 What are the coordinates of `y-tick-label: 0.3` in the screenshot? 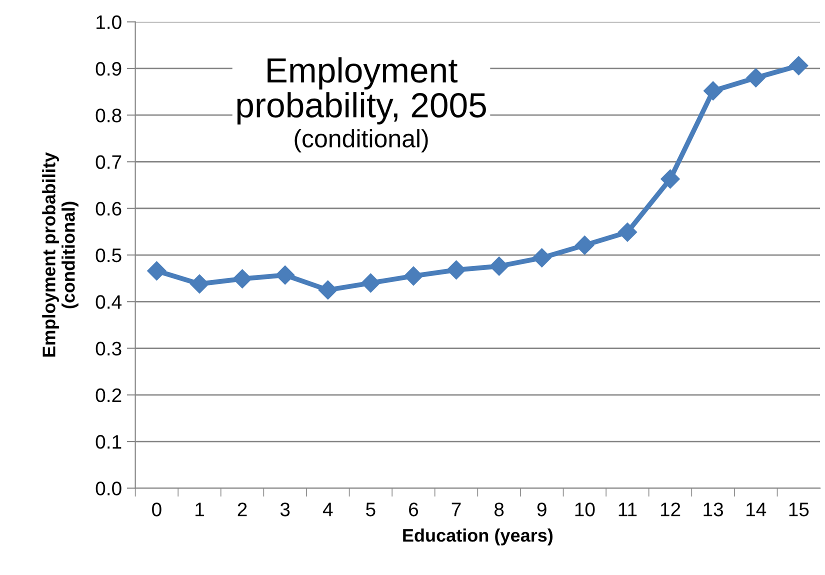 It's located at (109, 349).